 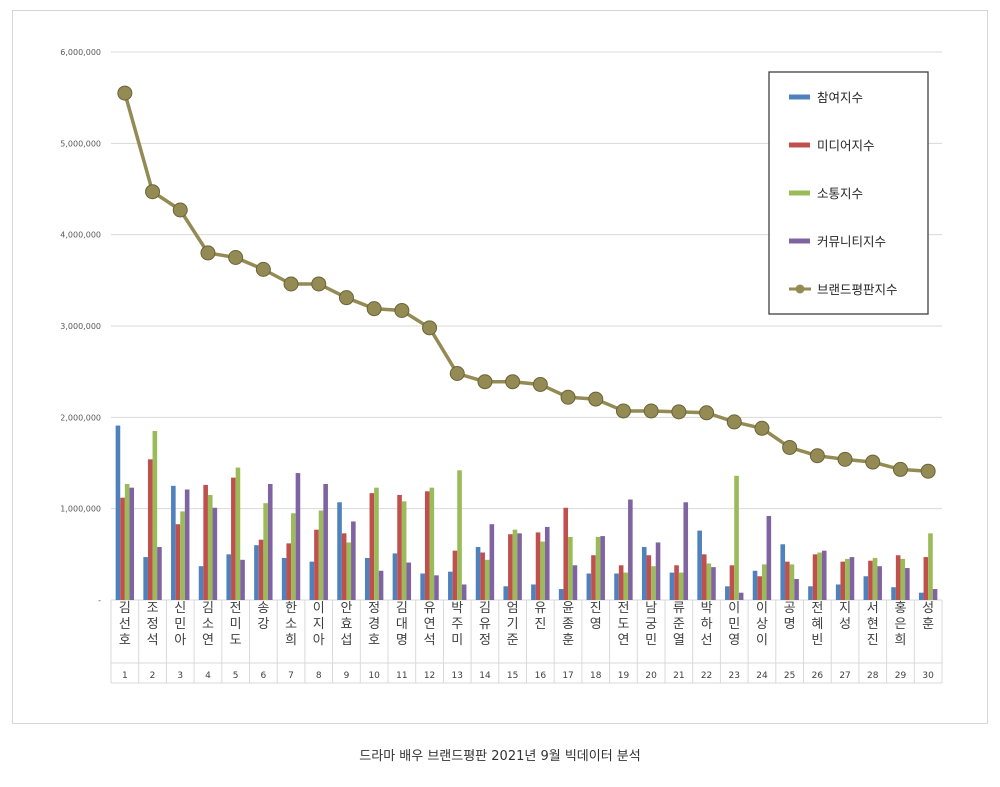 What do you see at coordinates (500, 756) in the screenshot?
I see `chart-caption: 드라마 배우 브랜드평판 2021년 9월 빅데이터 분석` at bounding box center [500, 756].